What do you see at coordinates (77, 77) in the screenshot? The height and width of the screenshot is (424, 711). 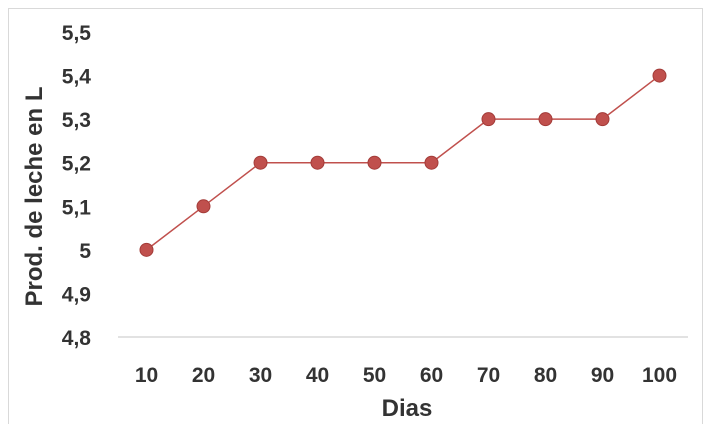 I see `y-tick-label: 5,4` at bounding box center [77, 77].